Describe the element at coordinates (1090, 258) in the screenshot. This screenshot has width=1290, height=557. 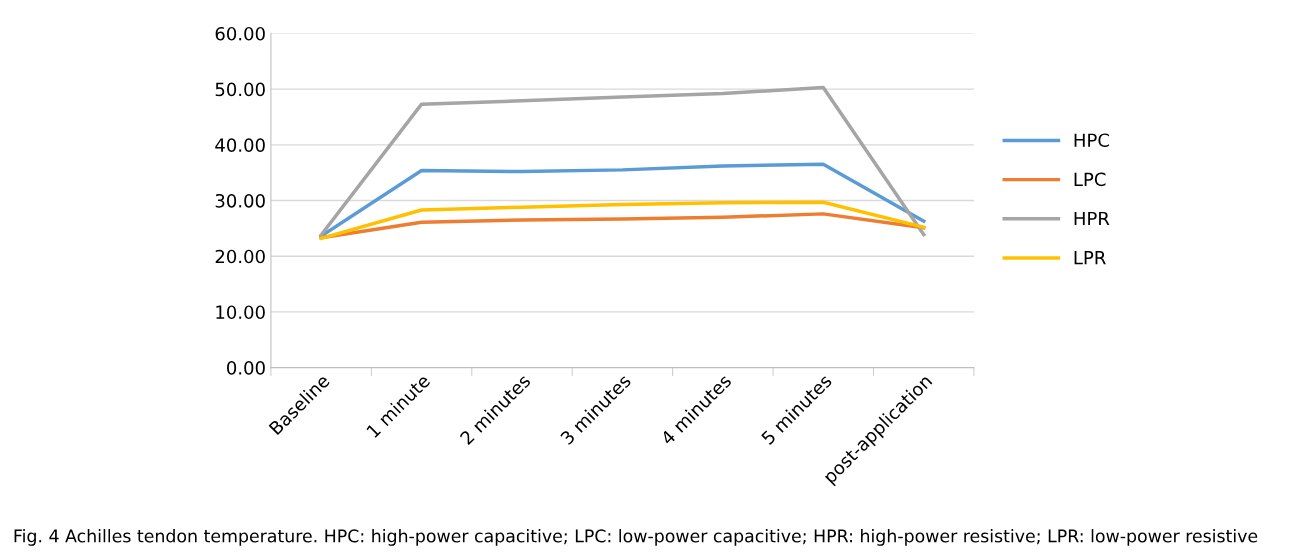
I see `legend-label: LPR` at that location.